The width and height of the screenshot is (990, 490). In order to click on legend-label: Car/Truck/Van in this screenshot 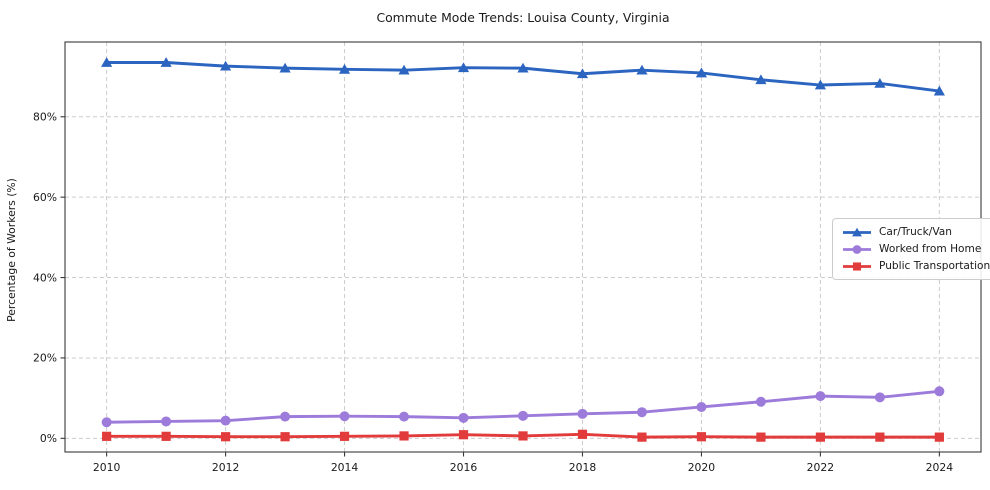, I will do `click(915, 232)`.